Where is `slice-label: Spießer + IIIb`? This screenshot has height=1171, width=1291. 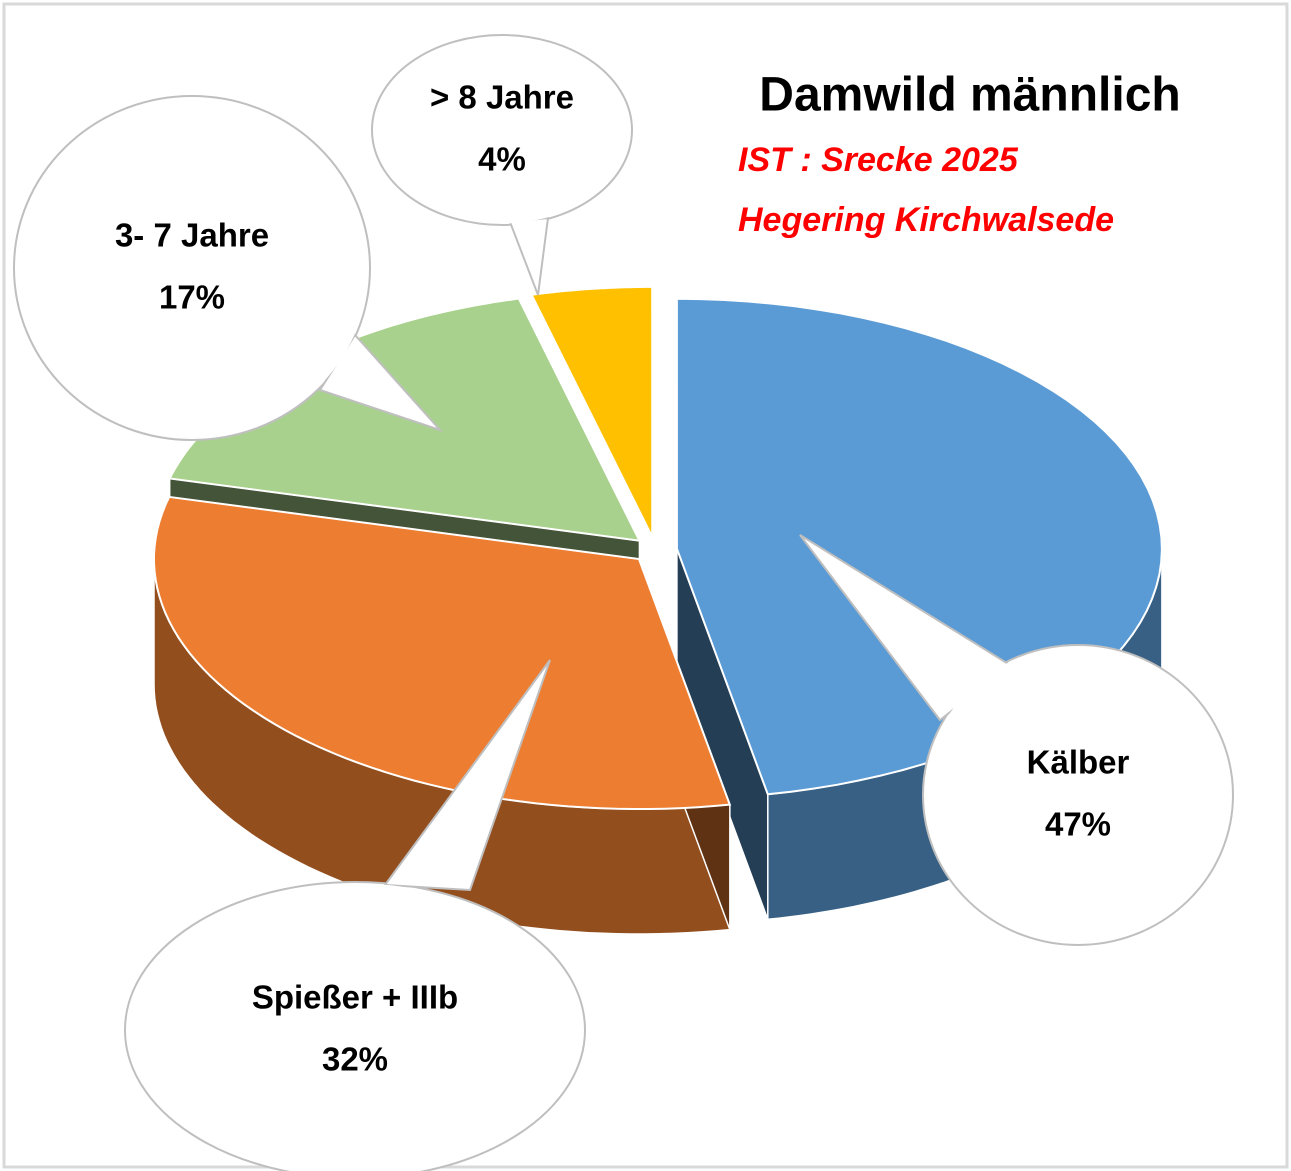
slice-label: Spießer + IIIb is located at coordinates (355, 997).